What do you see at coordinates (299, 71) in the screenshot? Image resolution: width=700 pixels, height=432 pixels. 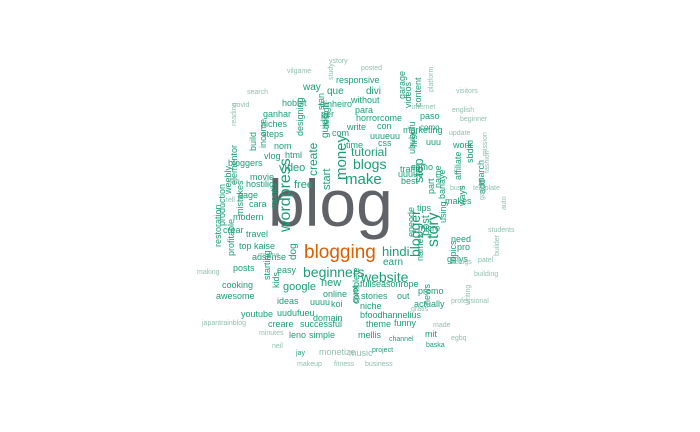 I see `word-vilgame: vilgame` at bounding box center [299, 71].